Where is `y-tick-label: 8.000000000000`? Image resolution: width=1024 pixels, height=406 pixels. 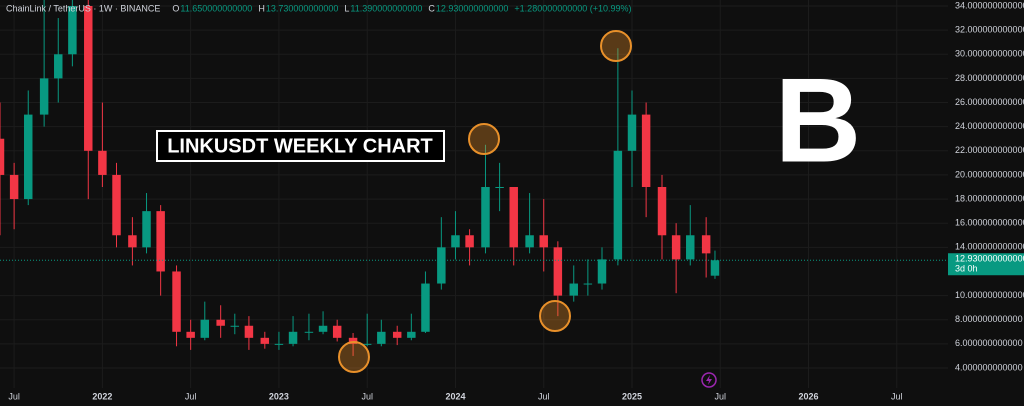
y-tick-label: 8.000000000000 is located at coordinates (989, 319).